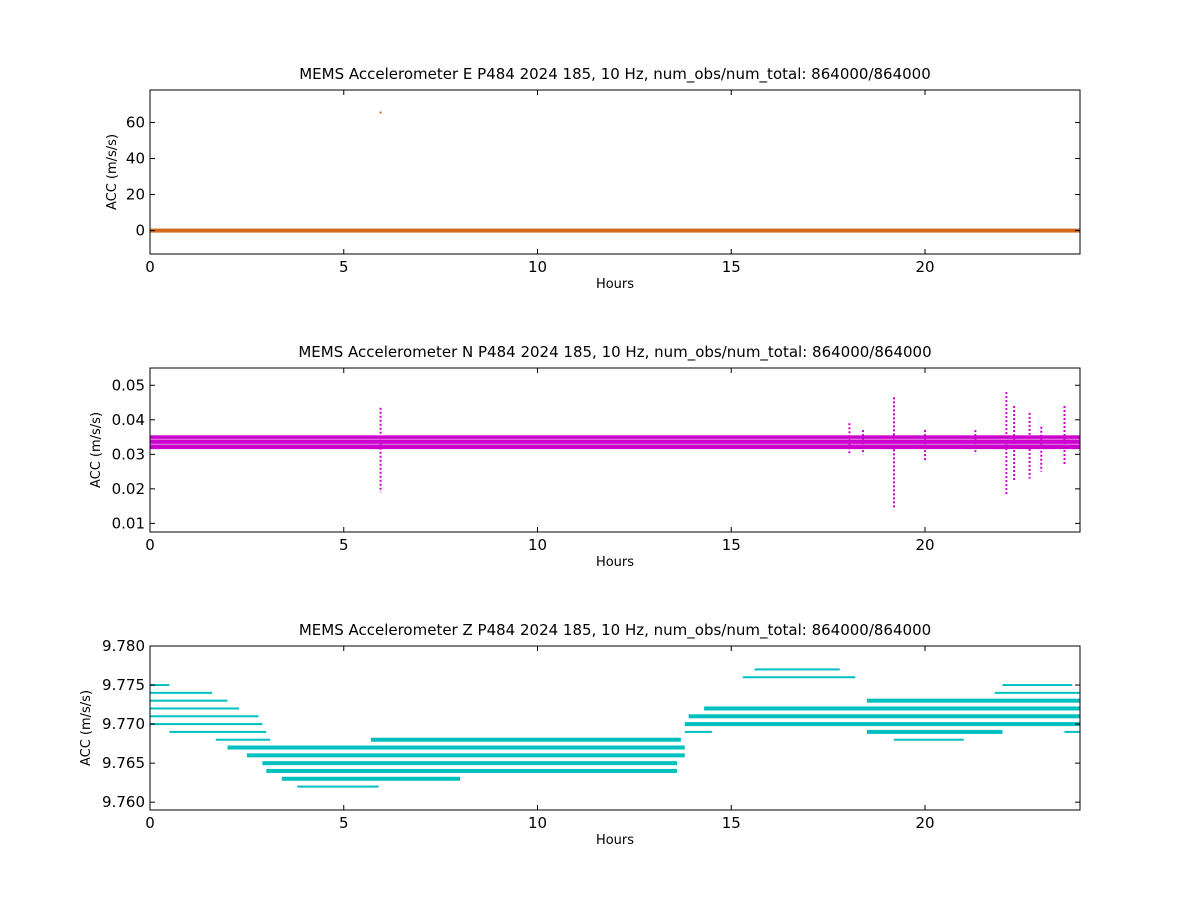 The height and width of the screenshot is (900, 1200). I want to click on y-tick-label: 20, so click(135, 195).